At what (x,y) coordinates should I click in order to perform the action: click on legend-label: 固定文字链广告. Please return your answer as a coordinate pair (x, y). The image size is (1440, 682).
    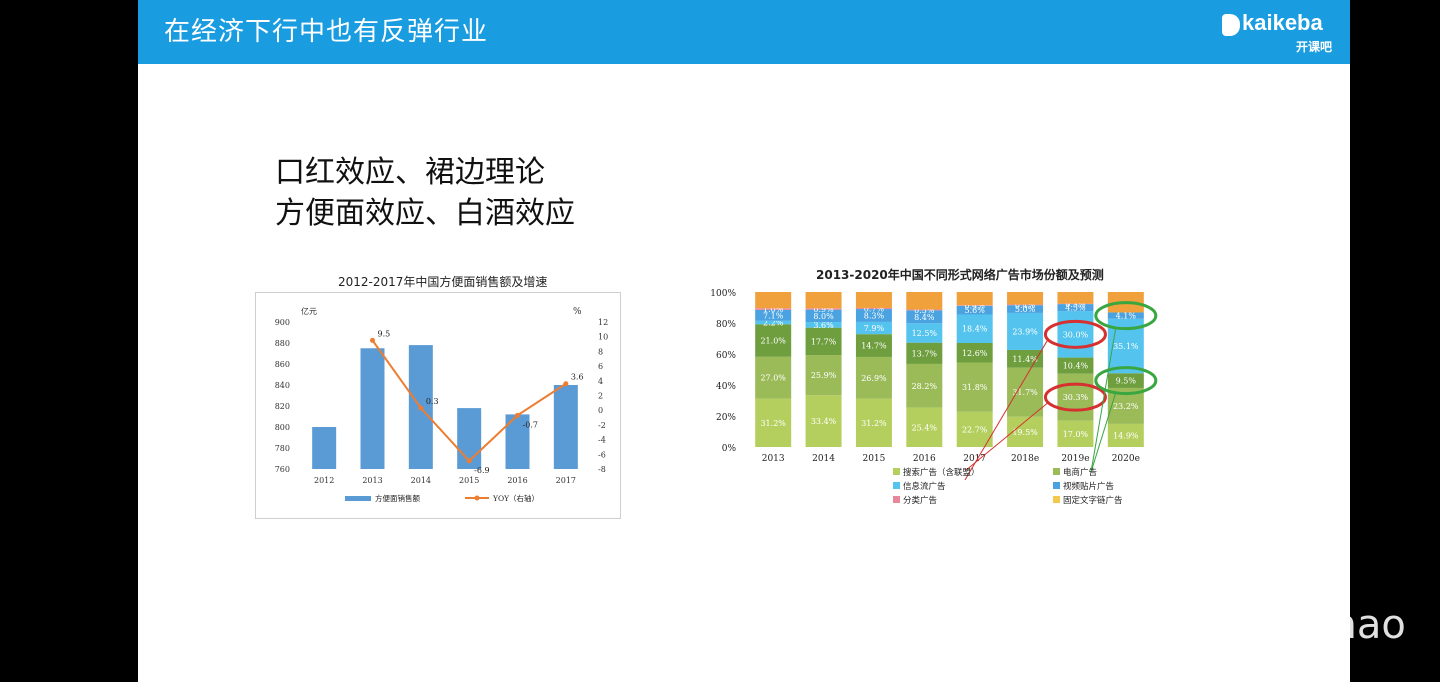
    Looking at the image, I should click on (1093, 500).